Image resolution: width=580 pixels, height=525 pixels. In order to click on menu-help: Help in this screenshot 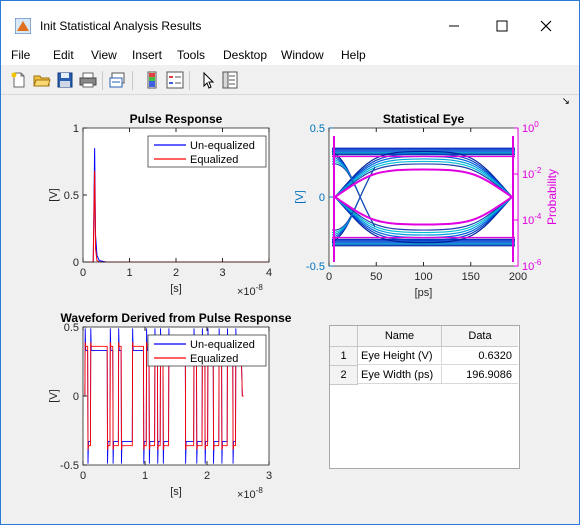, I will do `click(353, 55)`.